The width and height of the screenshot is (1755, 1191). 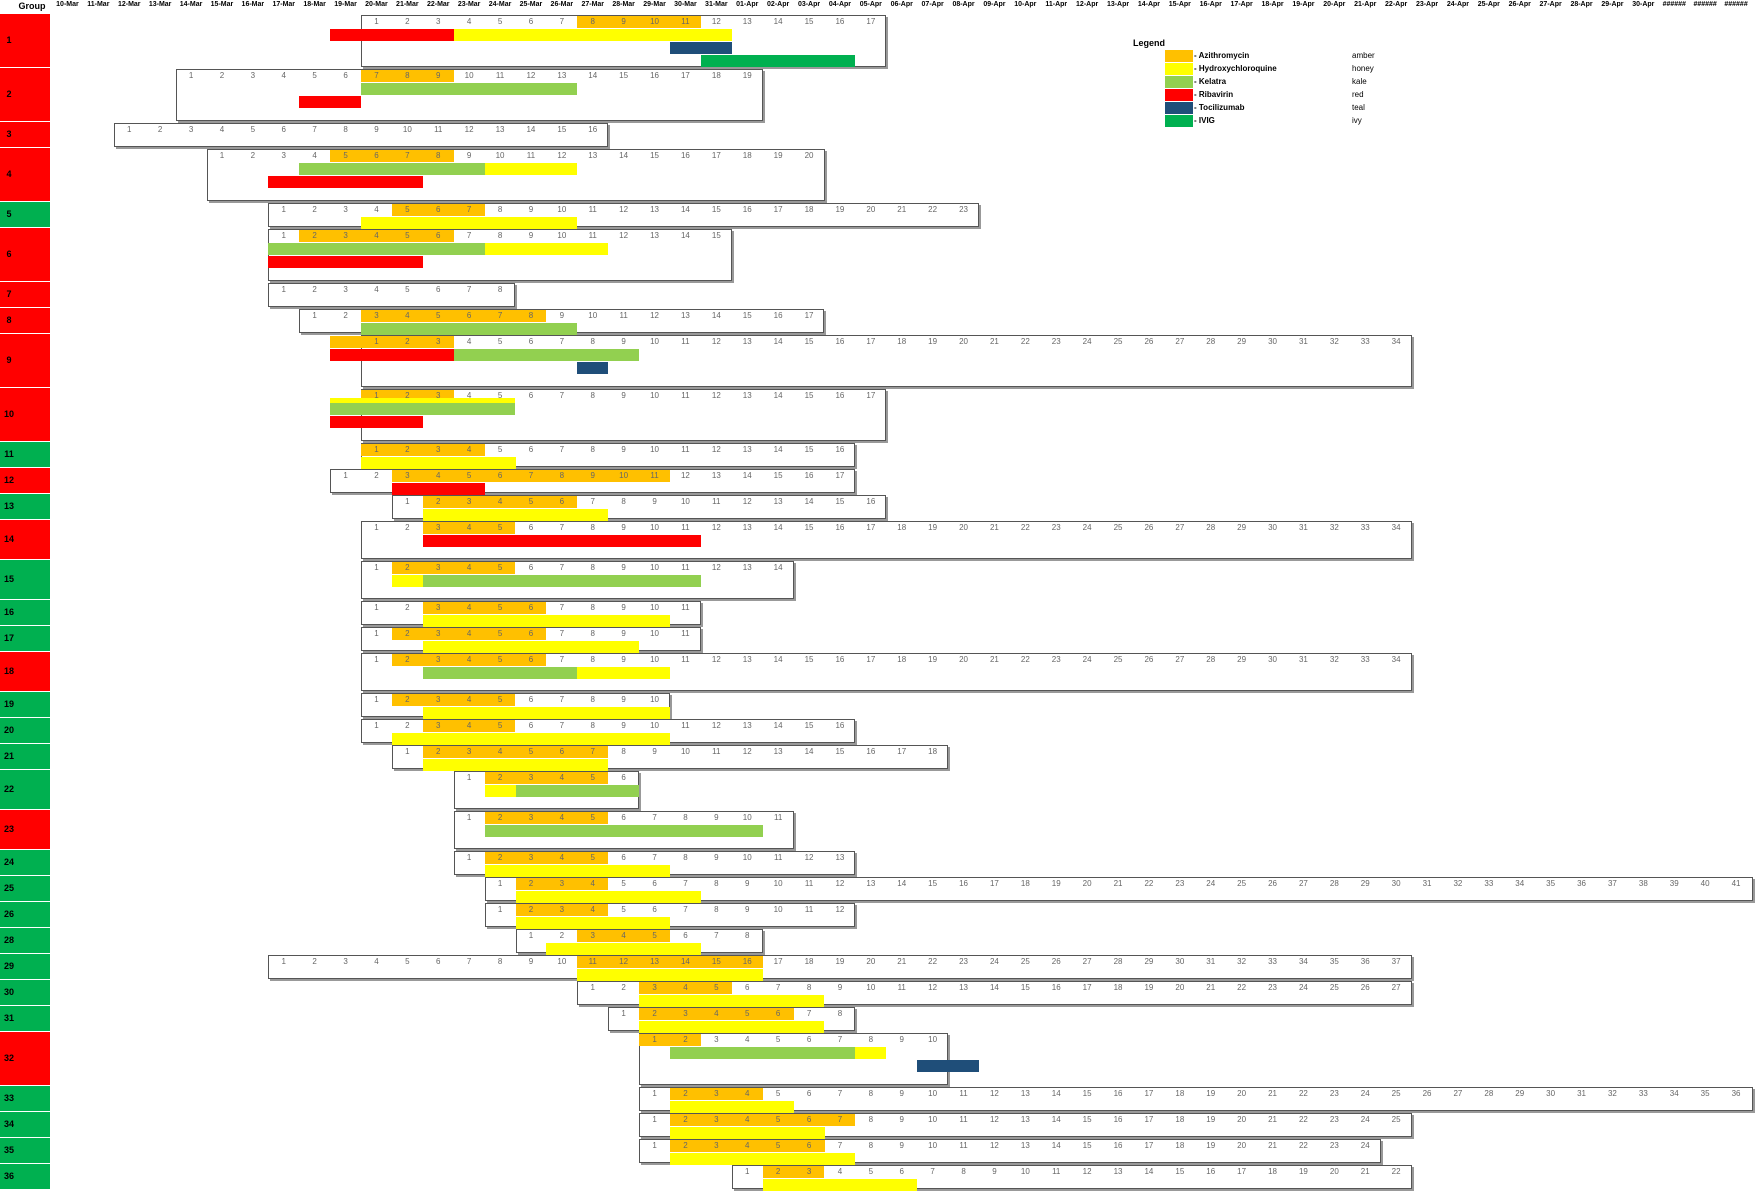 I want to click on day-number: 33, so click(x=1643, y=1093).